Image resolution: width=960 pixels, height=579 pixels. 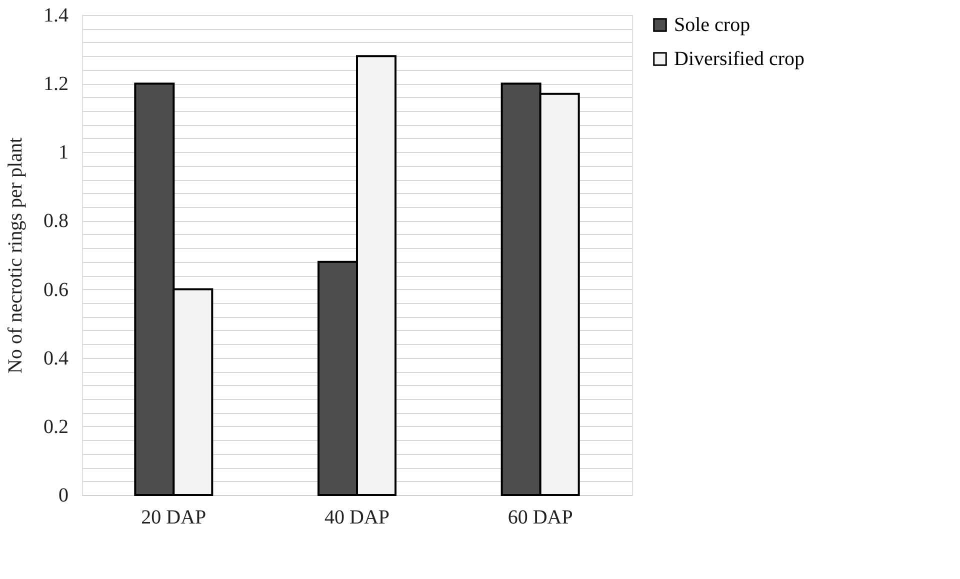 What do you see at coordinates (540, 517) in the screenshot?
I see `x-tick-label: 60 DAP` at bounding box center [540, 517].